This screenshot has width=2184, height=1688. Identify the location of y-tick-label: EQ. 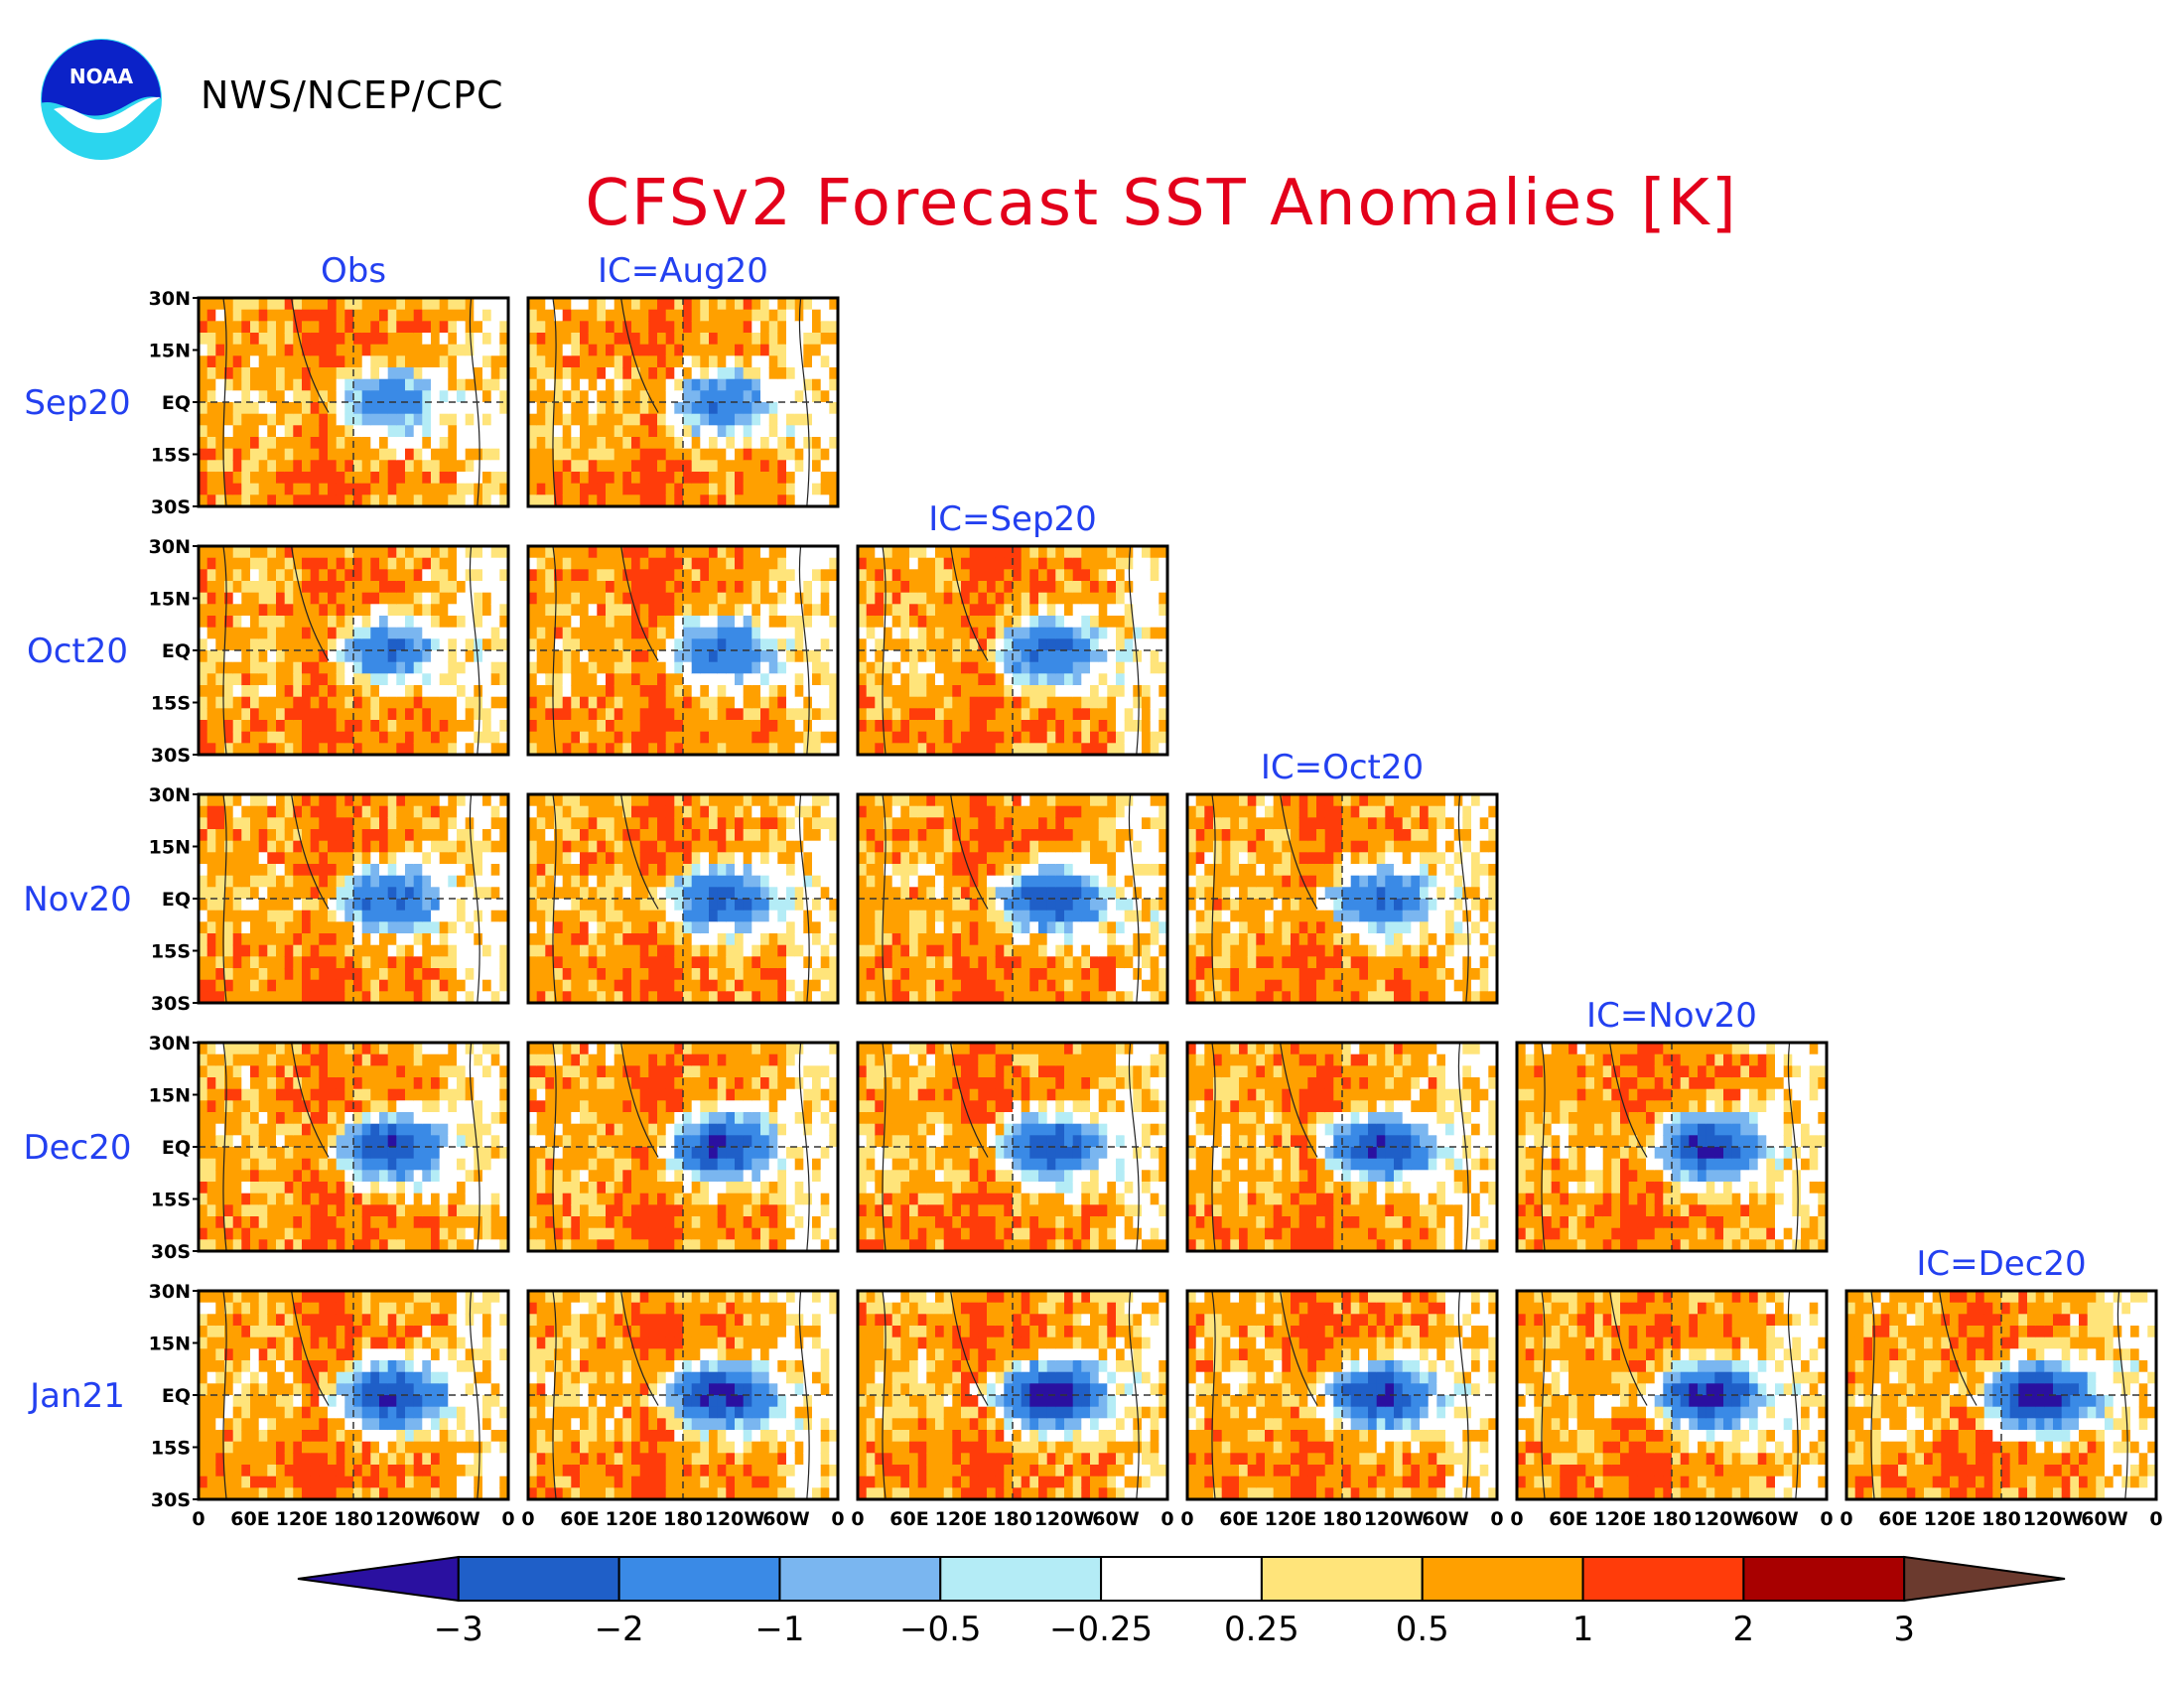
(176, 900).